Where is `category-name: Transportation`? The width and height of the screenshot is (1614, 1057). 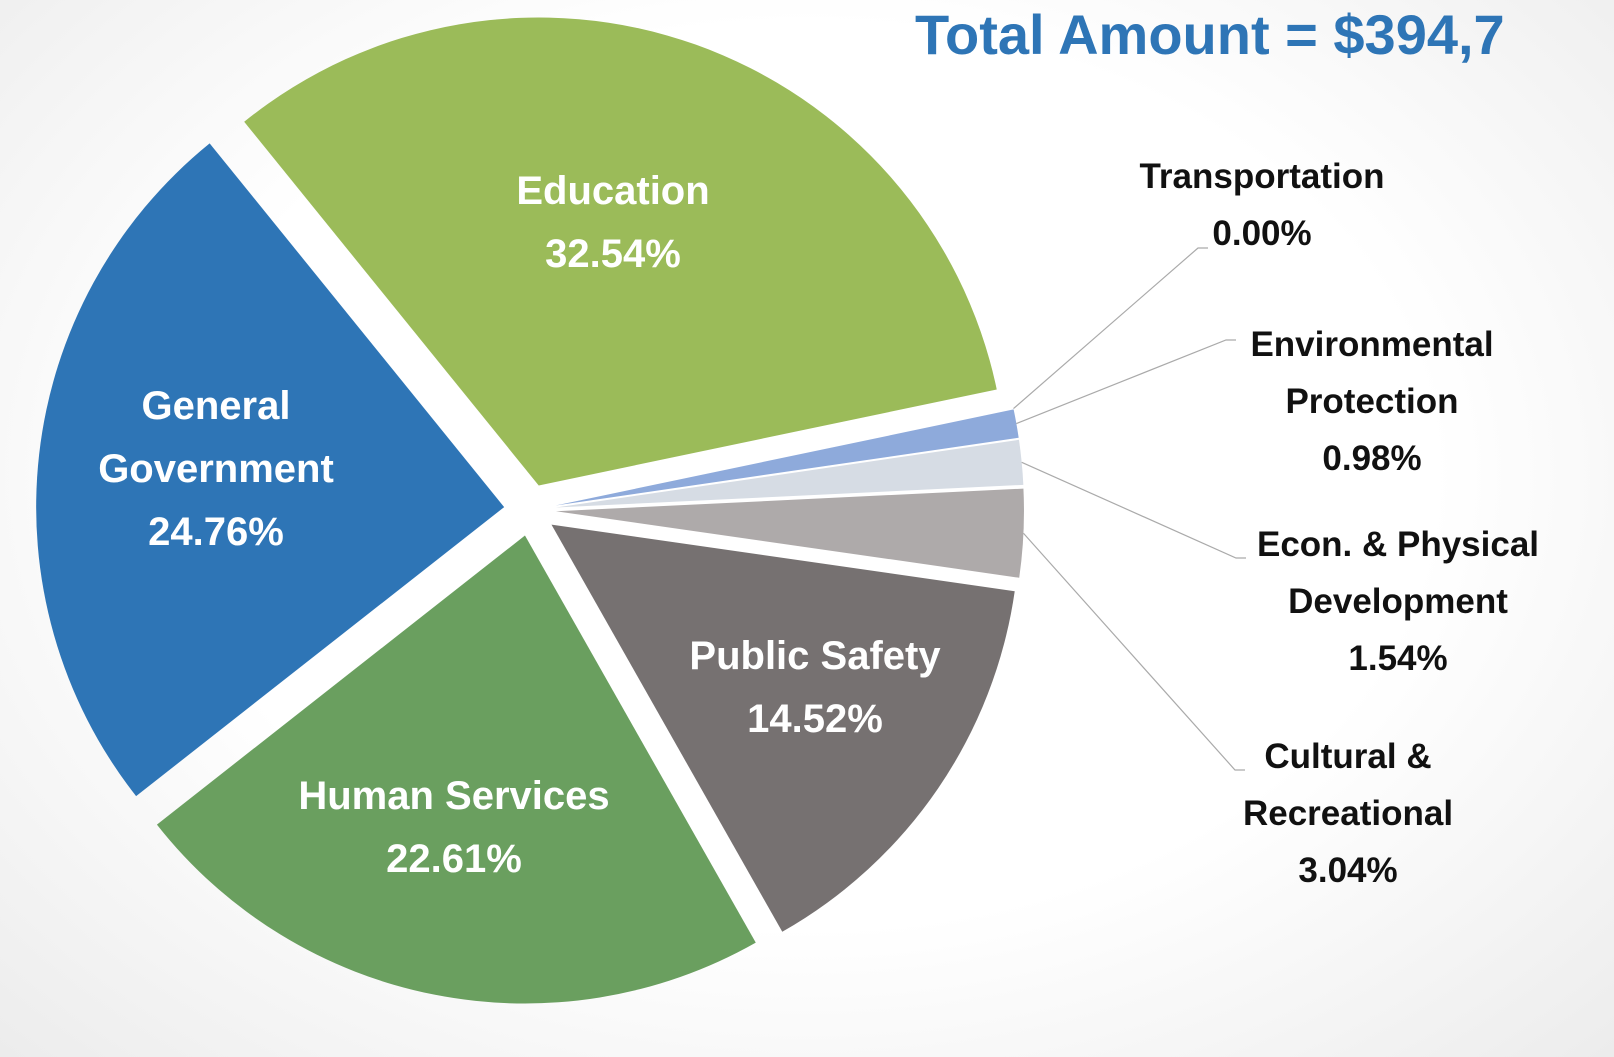
category-name: Transportation is located at coordinates (1262, 176).